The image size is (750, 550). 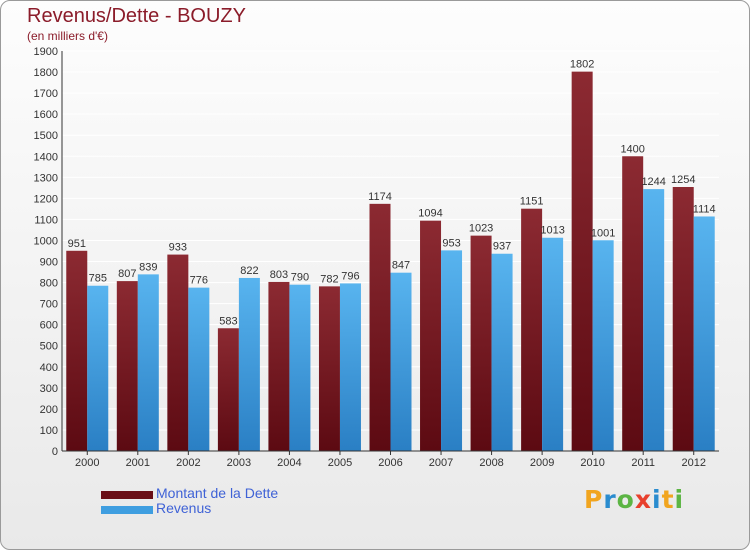 What do you see at coordinates (98, 279) in the screenshot?
I see `data-label-revenus: 785` at bounding box center [98, 279].